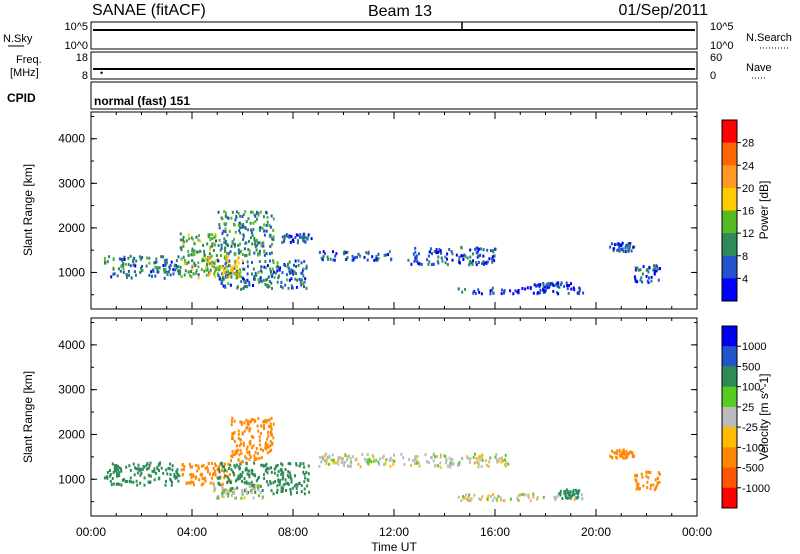 This screenshot has width=800, height=554. Describe the element at coordinates (85, 76) in the screenshot. I see `freq-tick-bottom-left: 8` at that location.